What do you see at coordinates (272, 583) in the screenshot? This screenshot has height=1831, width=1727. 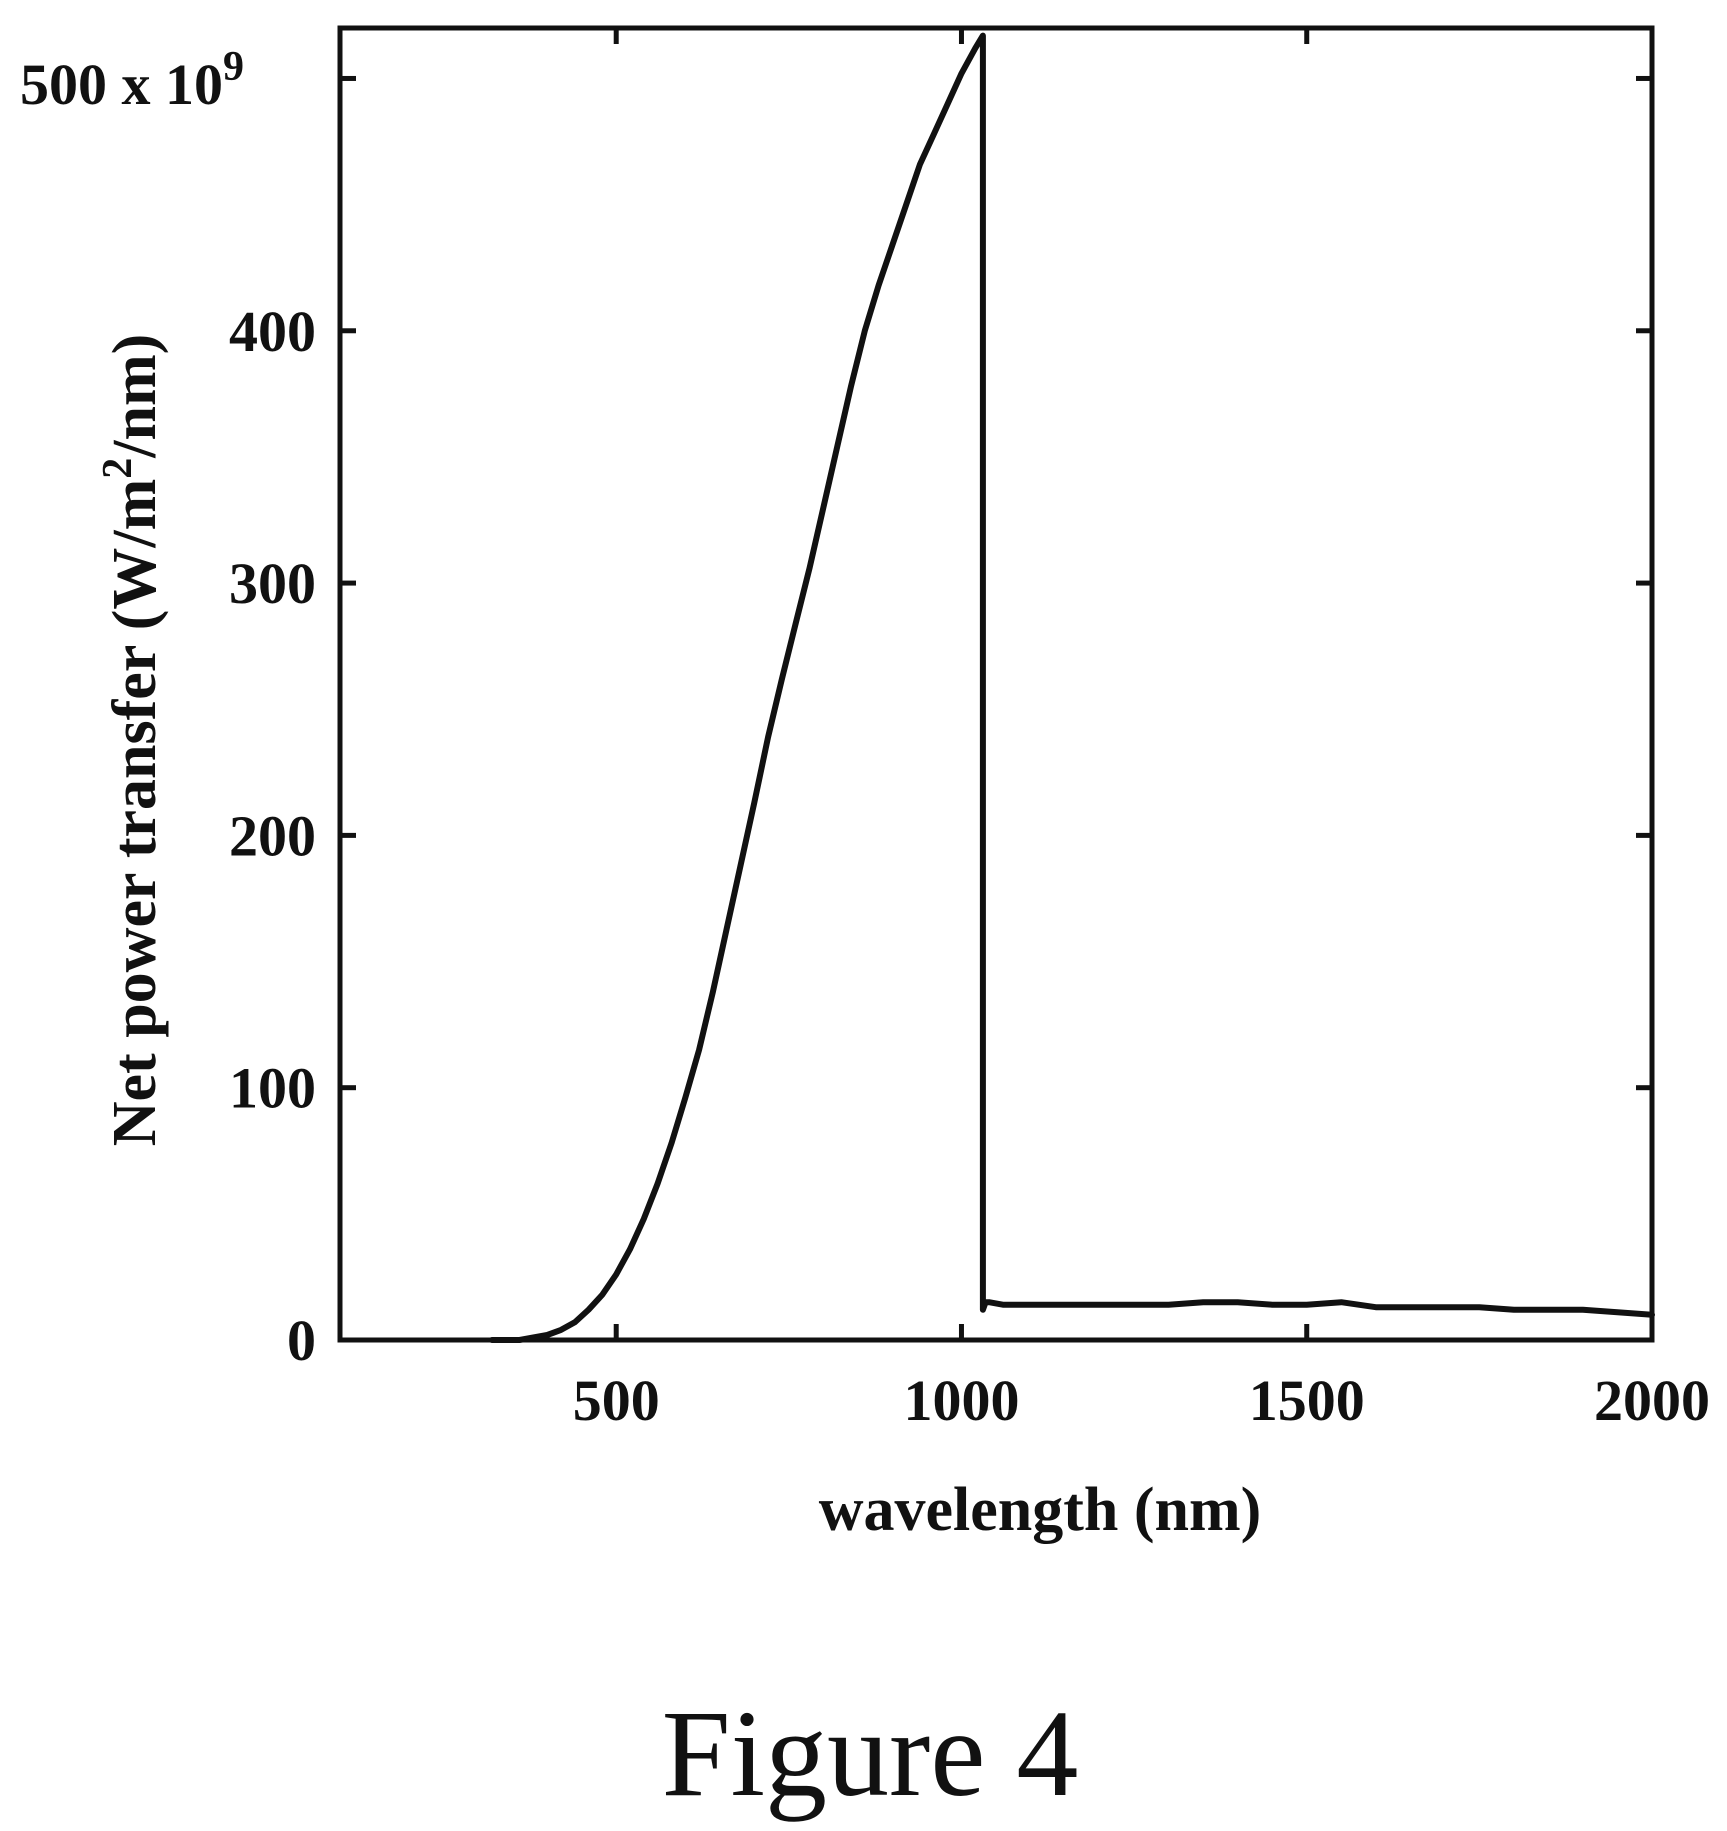 I see `y-tick-label: 300` at bounding box center [272, 583].